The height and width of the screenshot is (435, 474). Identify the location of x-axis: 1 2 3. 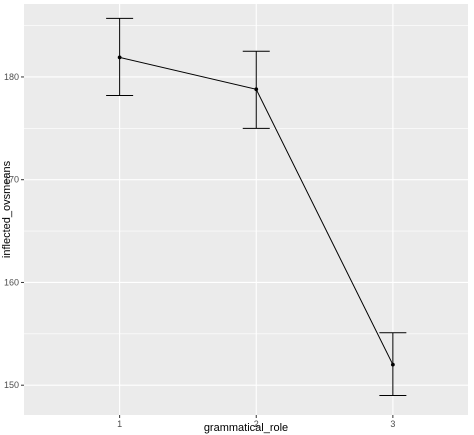
(256, 422).